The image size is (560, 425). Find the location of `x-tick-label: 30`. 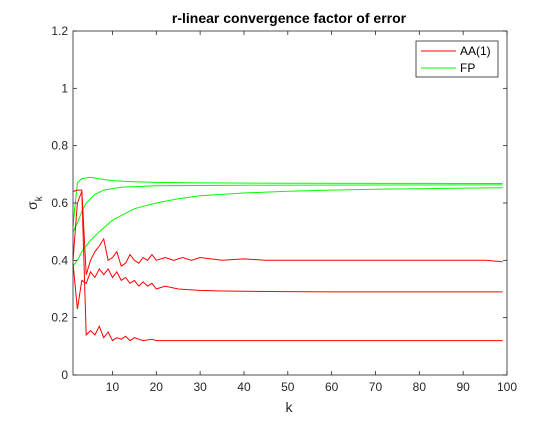

x-tick-label: 30 is located at coordinates (200, 387).